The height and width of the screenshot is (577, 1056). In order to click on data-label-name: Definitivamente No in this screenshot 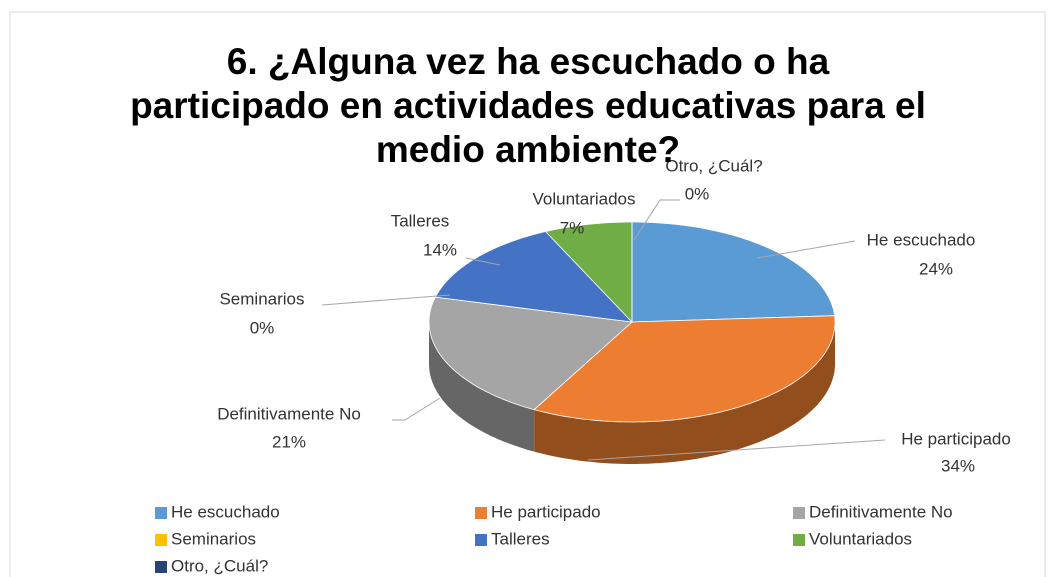, I will do `click(289, 413)`.